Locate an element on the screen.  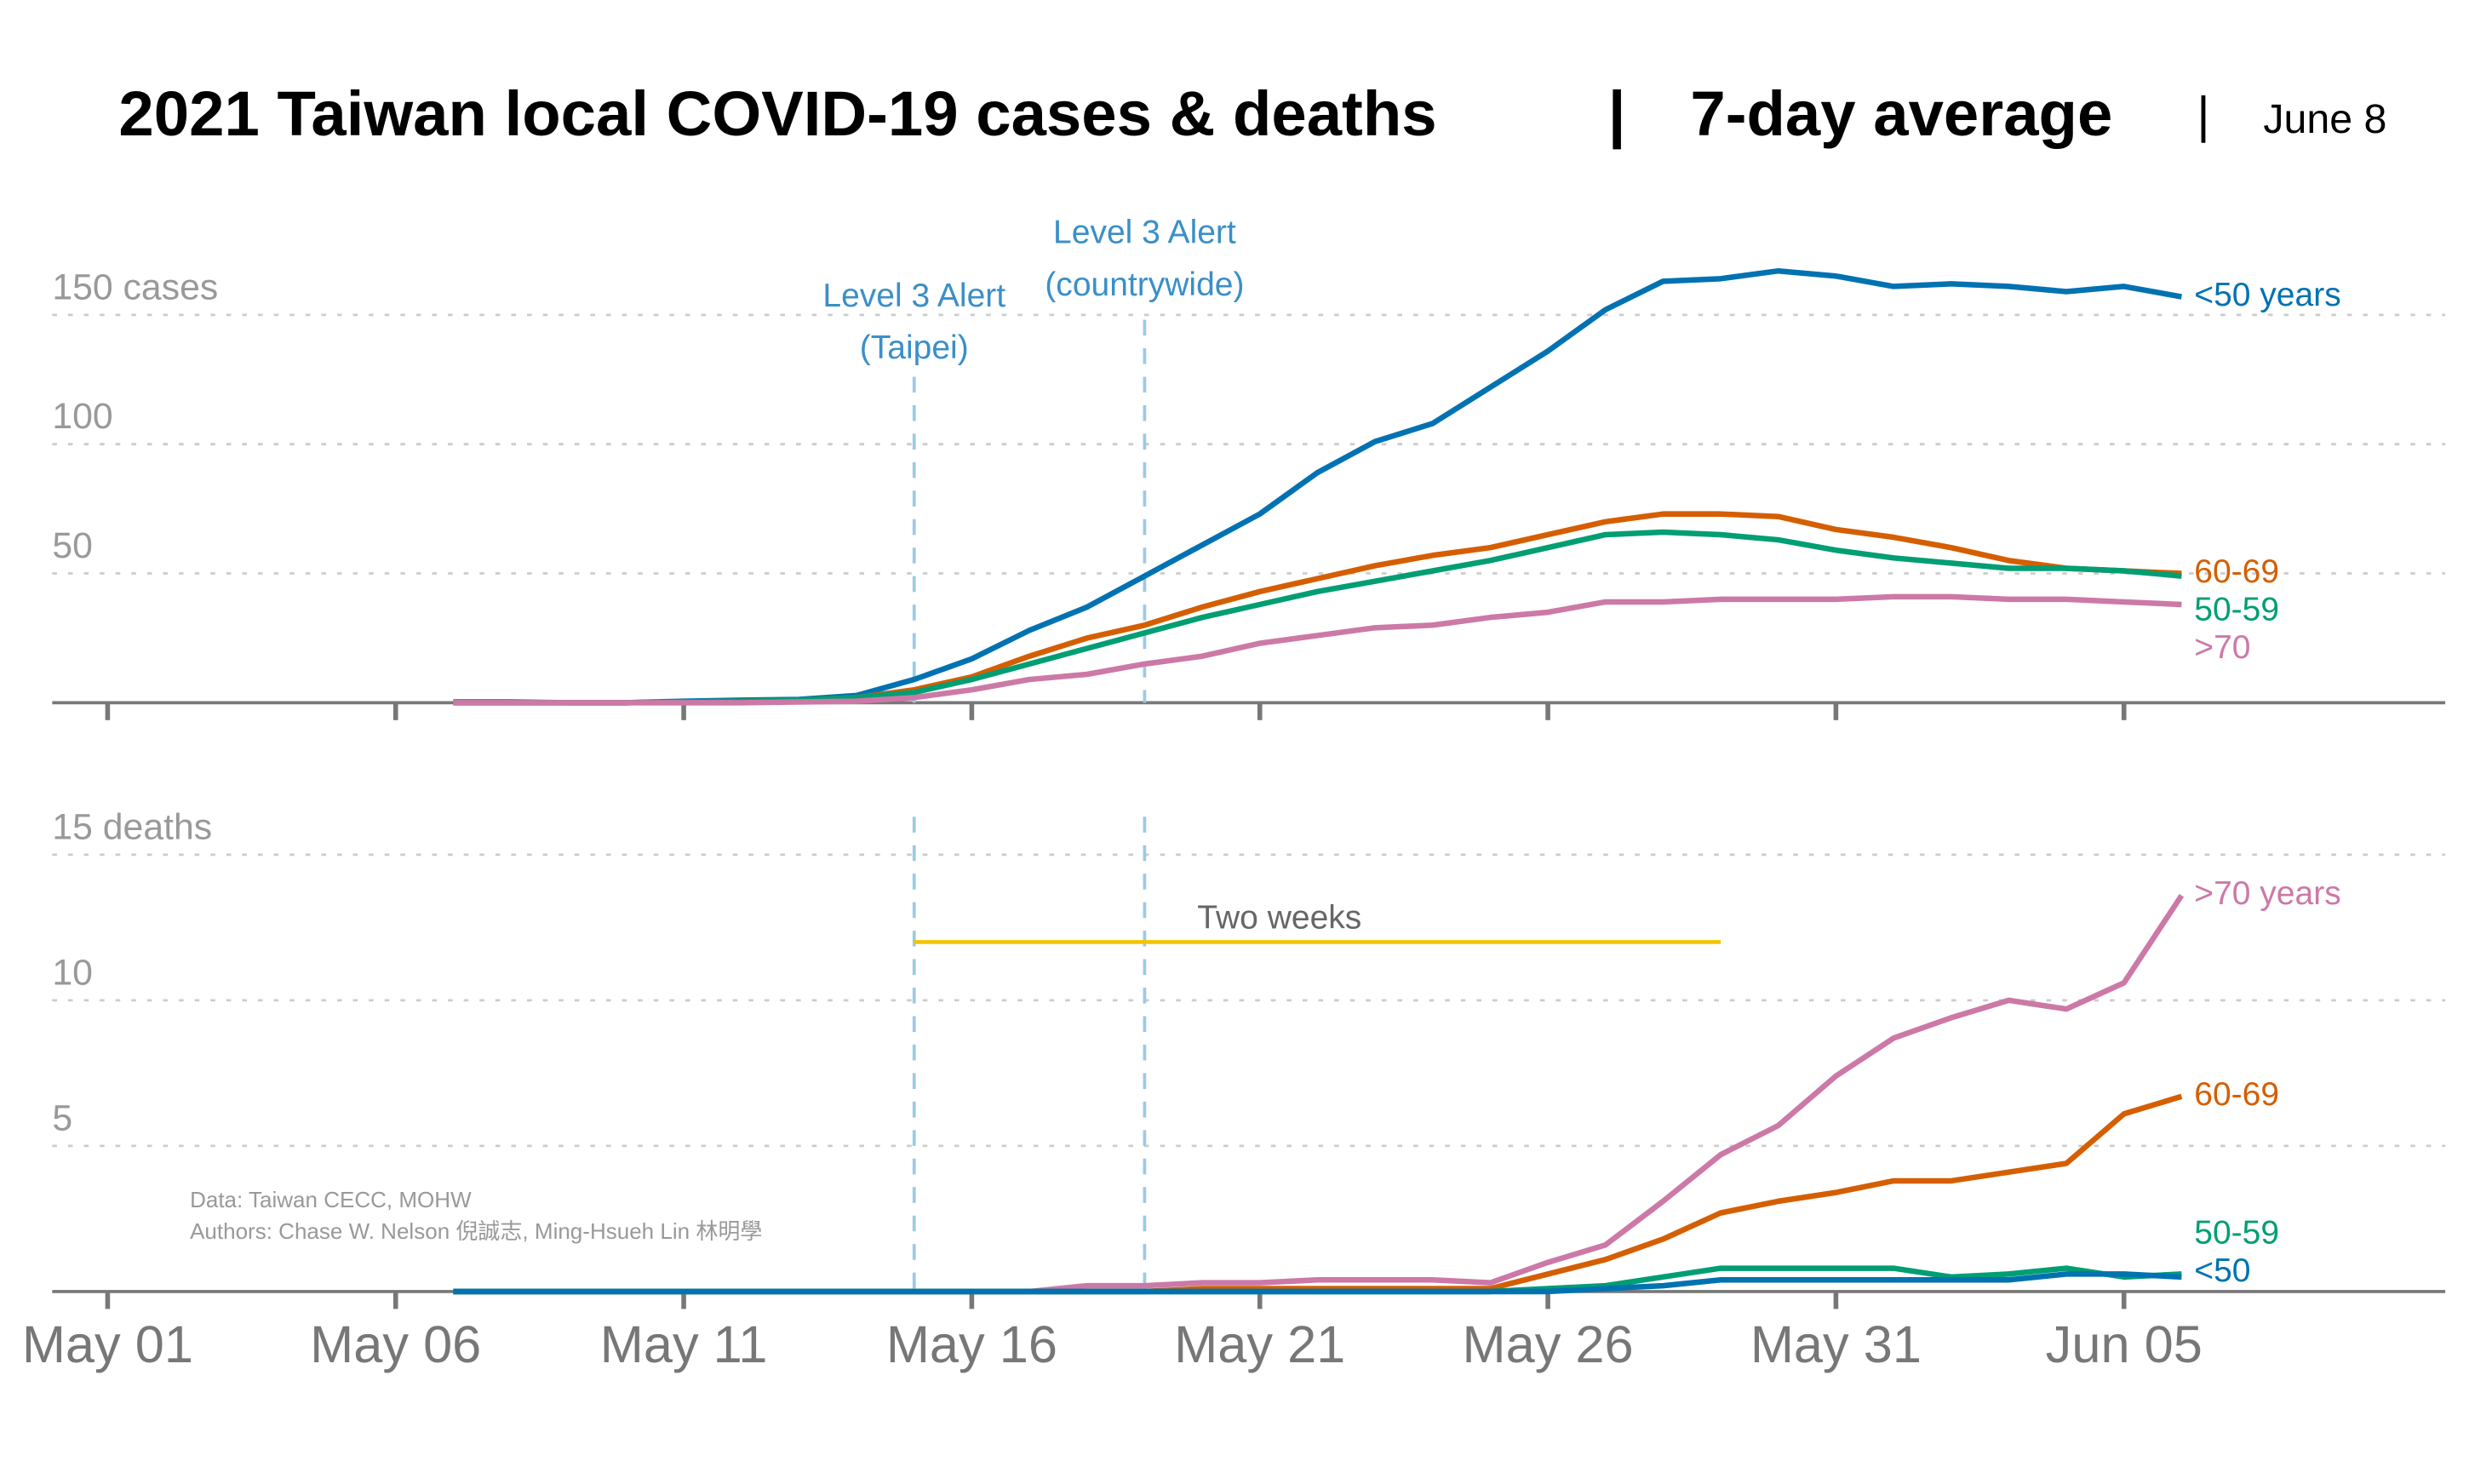
chart-subtitle: 7-day average is located at coordinates (1901, 114).